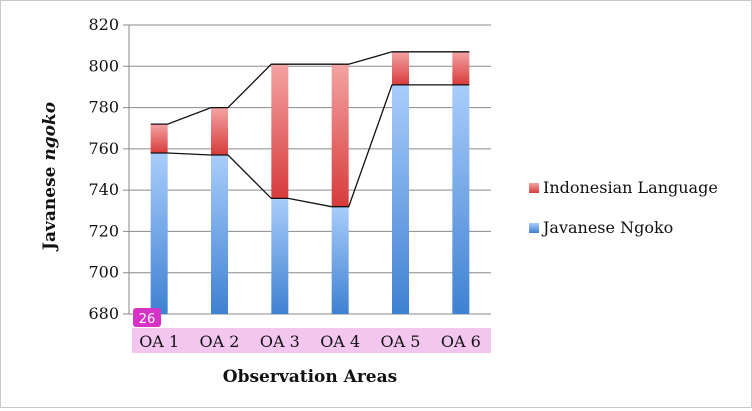 The height and width of the screenshot is (411, 752). Describe the element at coordinates (340, 341) in the screenshot. I see `x-tick-label-oa-4: OA 4` at that location.